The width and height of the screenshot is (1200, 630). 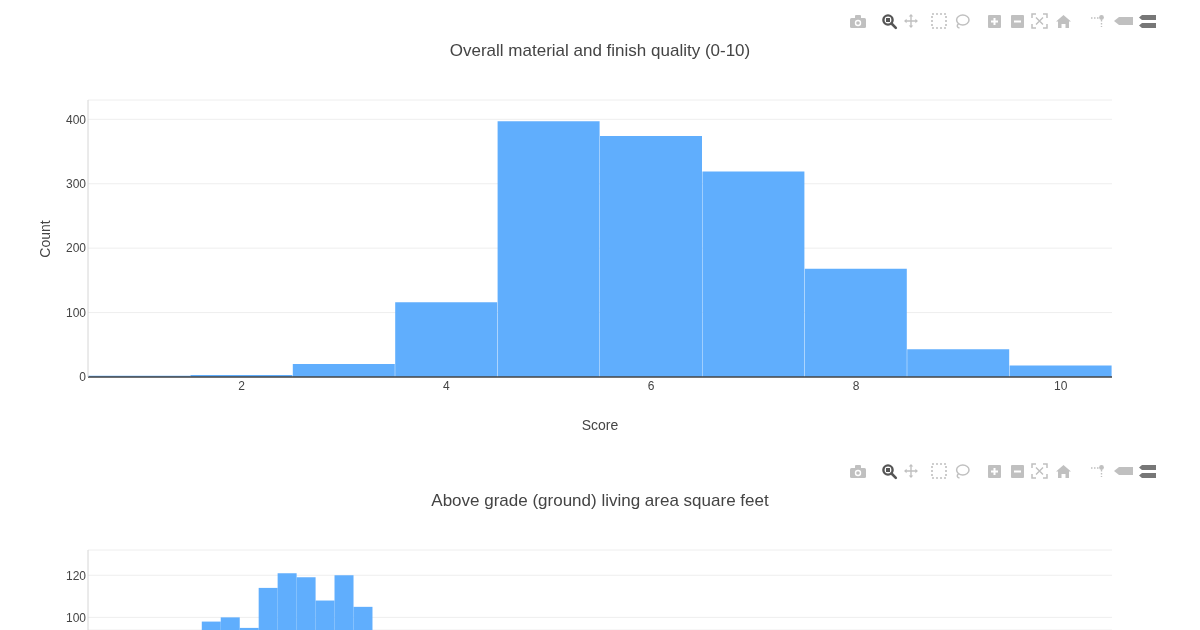 I want to click on y-tick-label: 200, so click(x=76, y=248).